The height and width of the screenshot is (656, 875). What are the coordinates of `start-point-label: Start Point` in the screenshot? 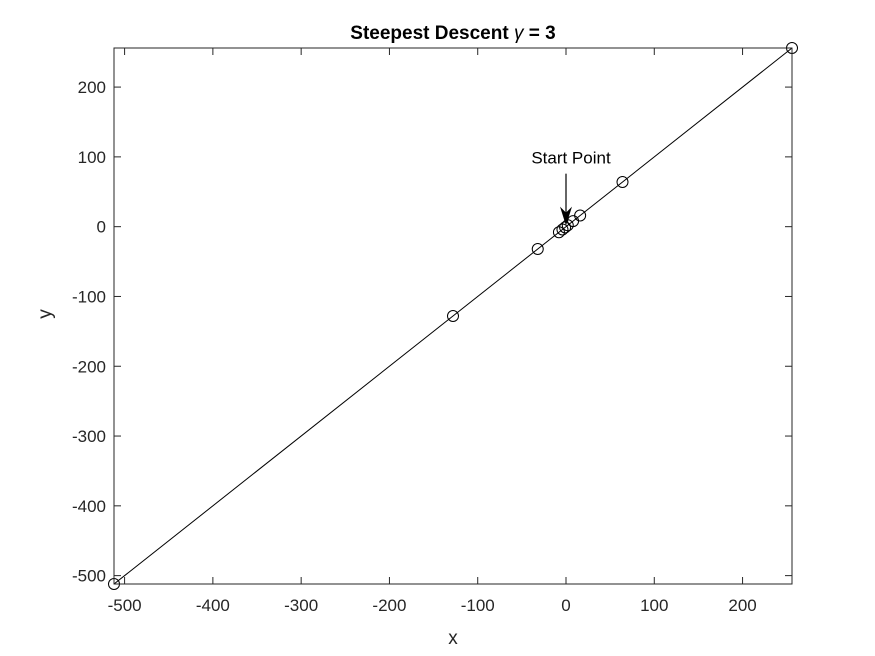 It's located at (571, 158).